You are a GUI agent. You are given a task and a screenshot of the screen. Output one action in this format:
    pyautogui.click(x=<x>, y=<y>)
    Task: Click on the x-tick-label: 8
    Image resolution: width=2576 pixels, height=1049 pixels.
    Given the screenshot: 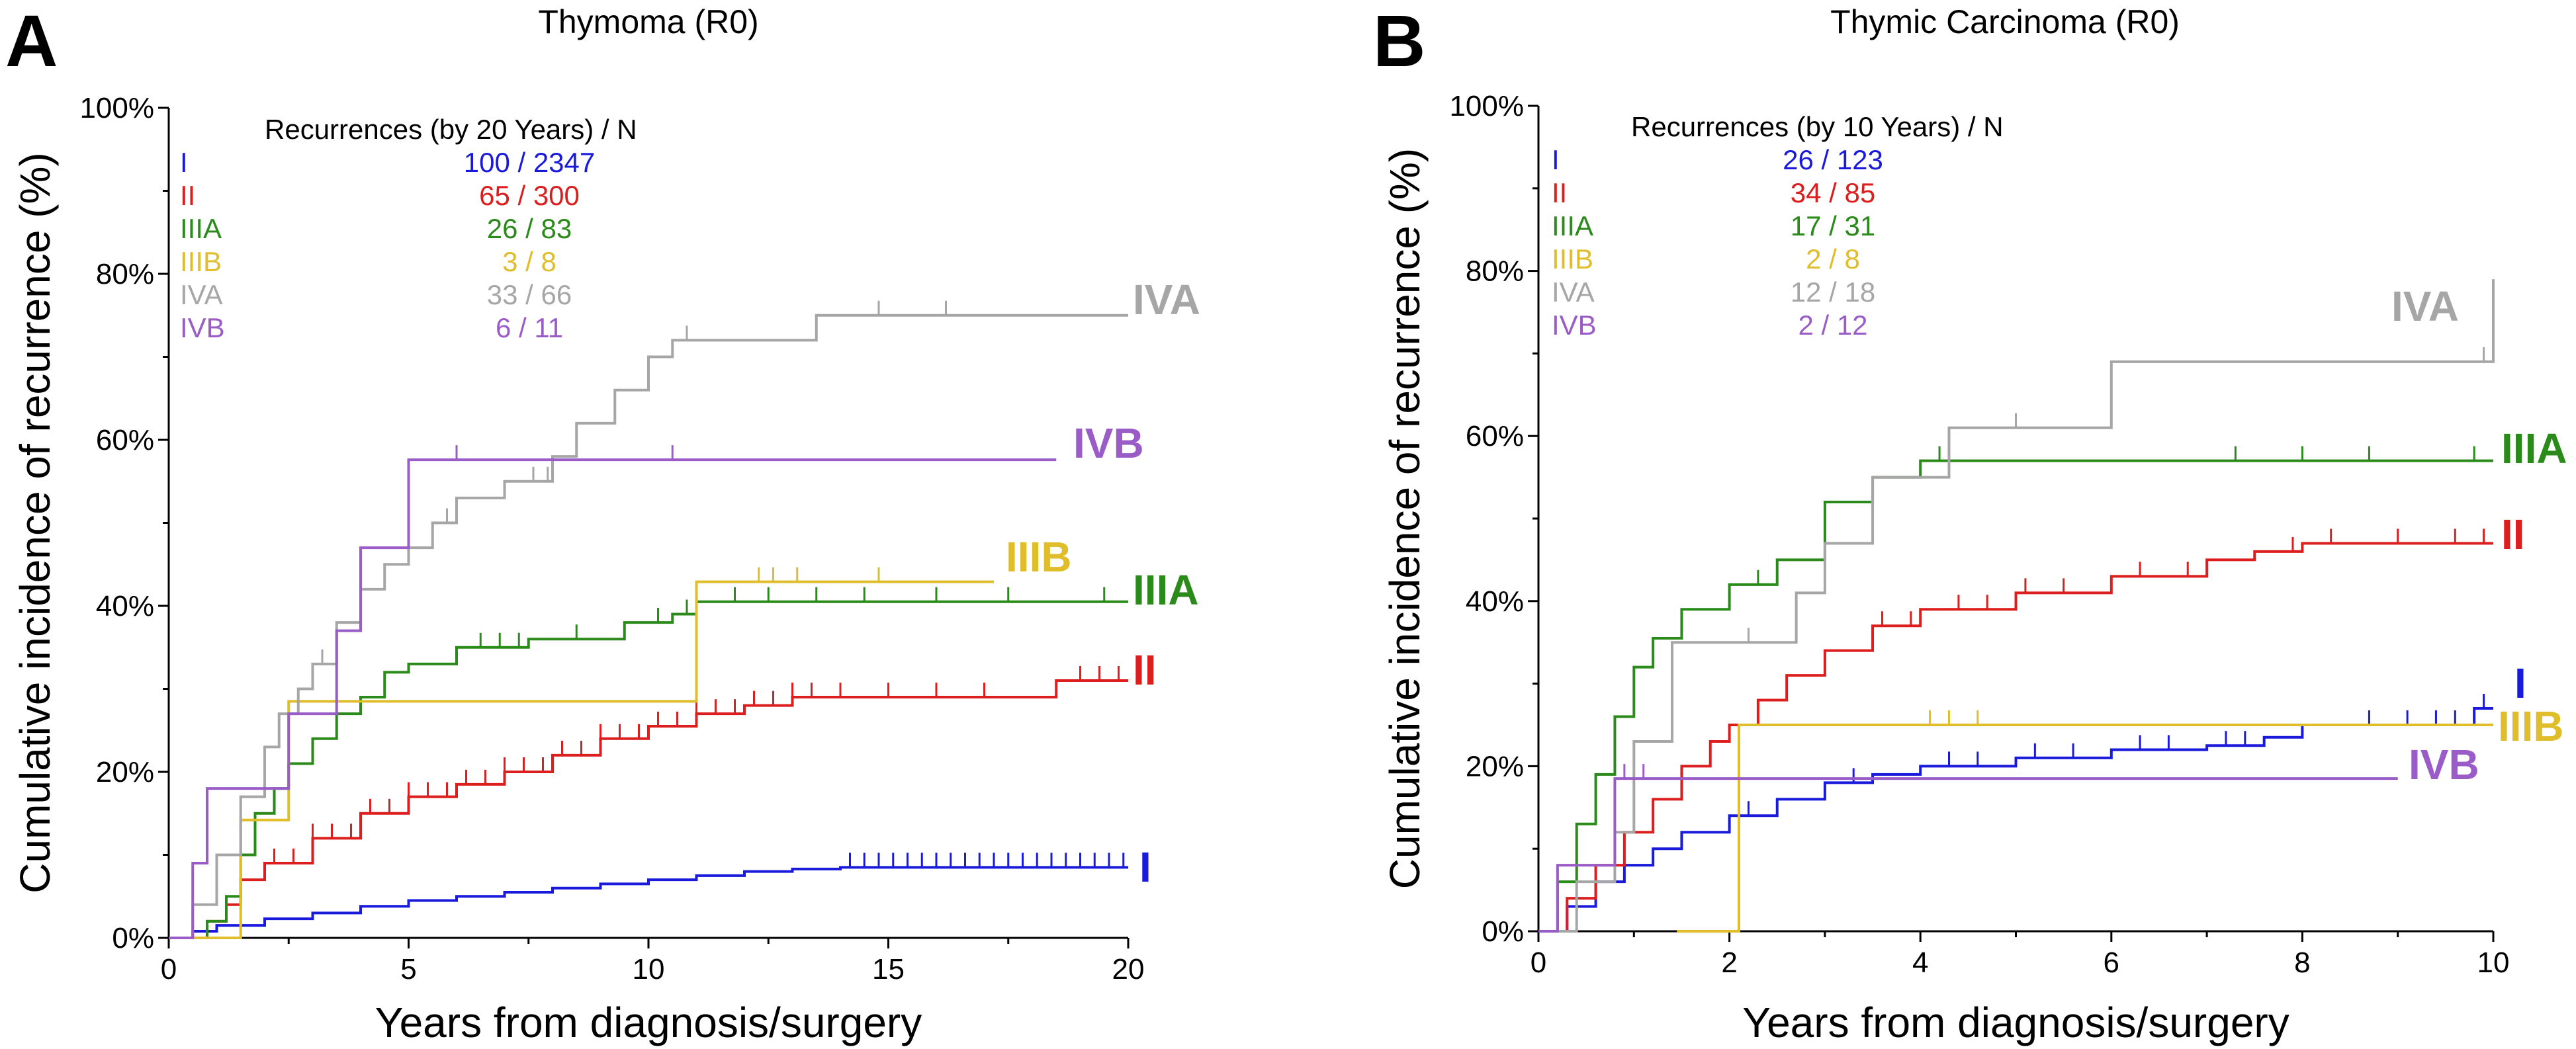 What is the action you would take?
    pyautogui.click(x=2302, y=962)
    